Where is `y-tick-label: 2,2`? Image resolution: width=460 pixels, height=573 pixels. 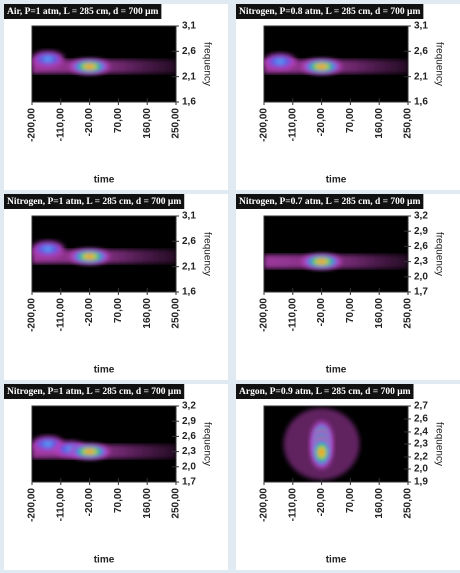
y-tick-label: 2,2 is located at coordinates (421, 457).